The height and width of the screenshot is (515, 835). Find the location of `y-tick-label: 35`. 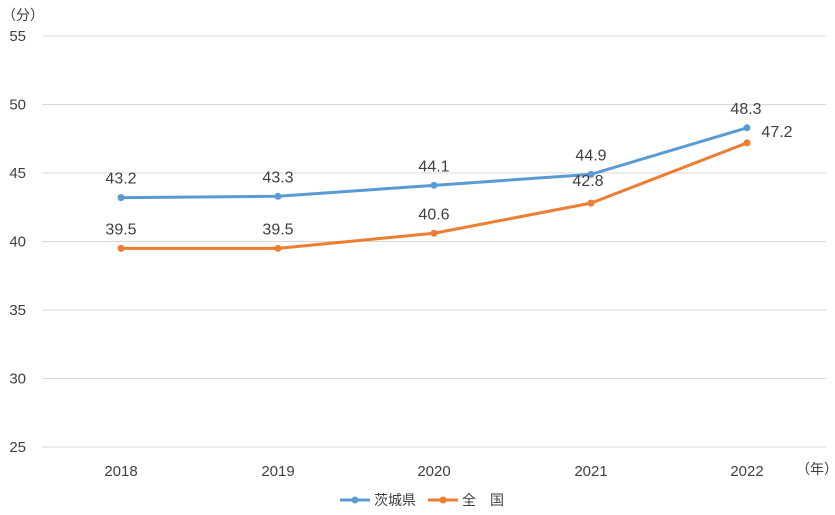

y-tick-label: 35 is located at coordinates (17, 310).